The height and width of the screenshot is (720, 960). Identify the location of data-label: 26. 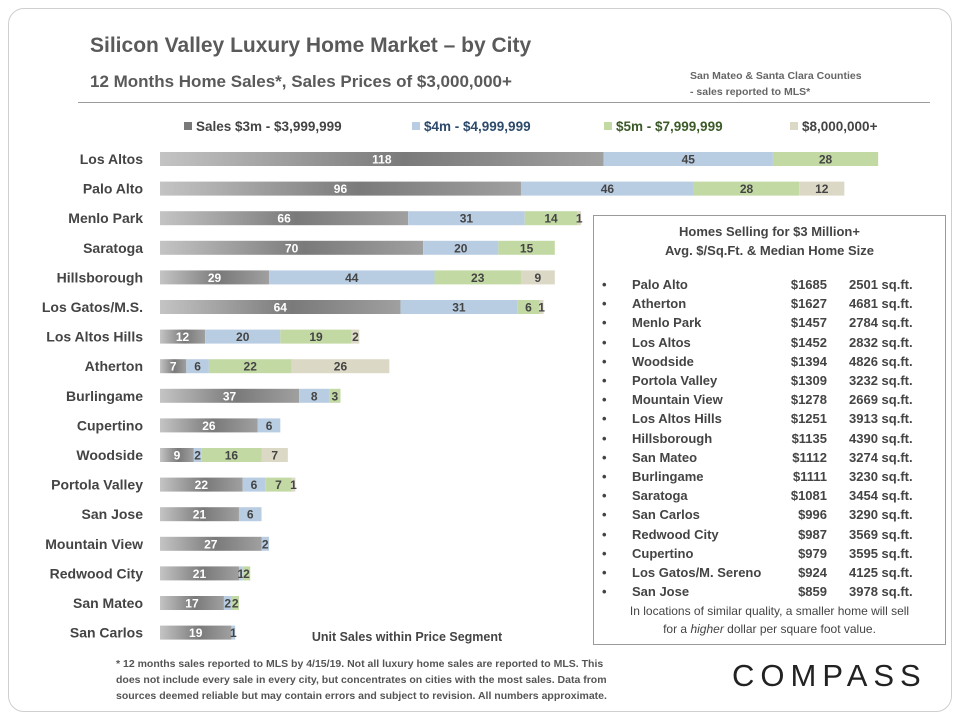
(341, 367).